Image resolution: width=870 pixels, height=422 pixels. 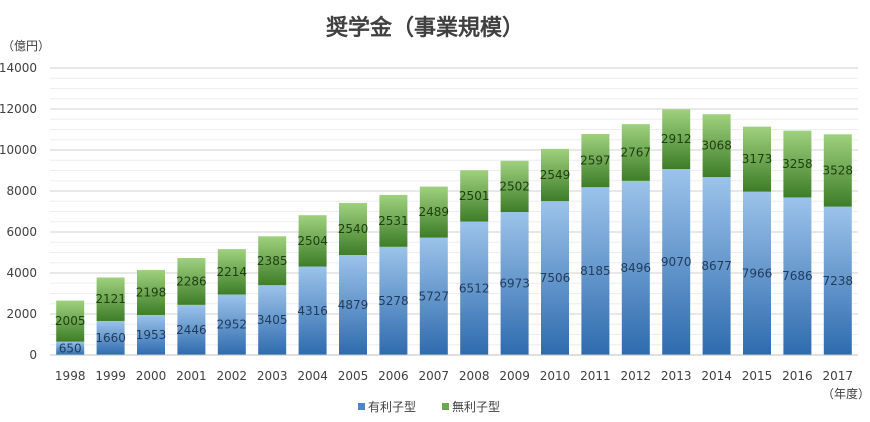 What do you see at coordinates (429, 406) in the screenshot?
I see `legend: 有利子型 無利子型` at bounding box center [429, 406].